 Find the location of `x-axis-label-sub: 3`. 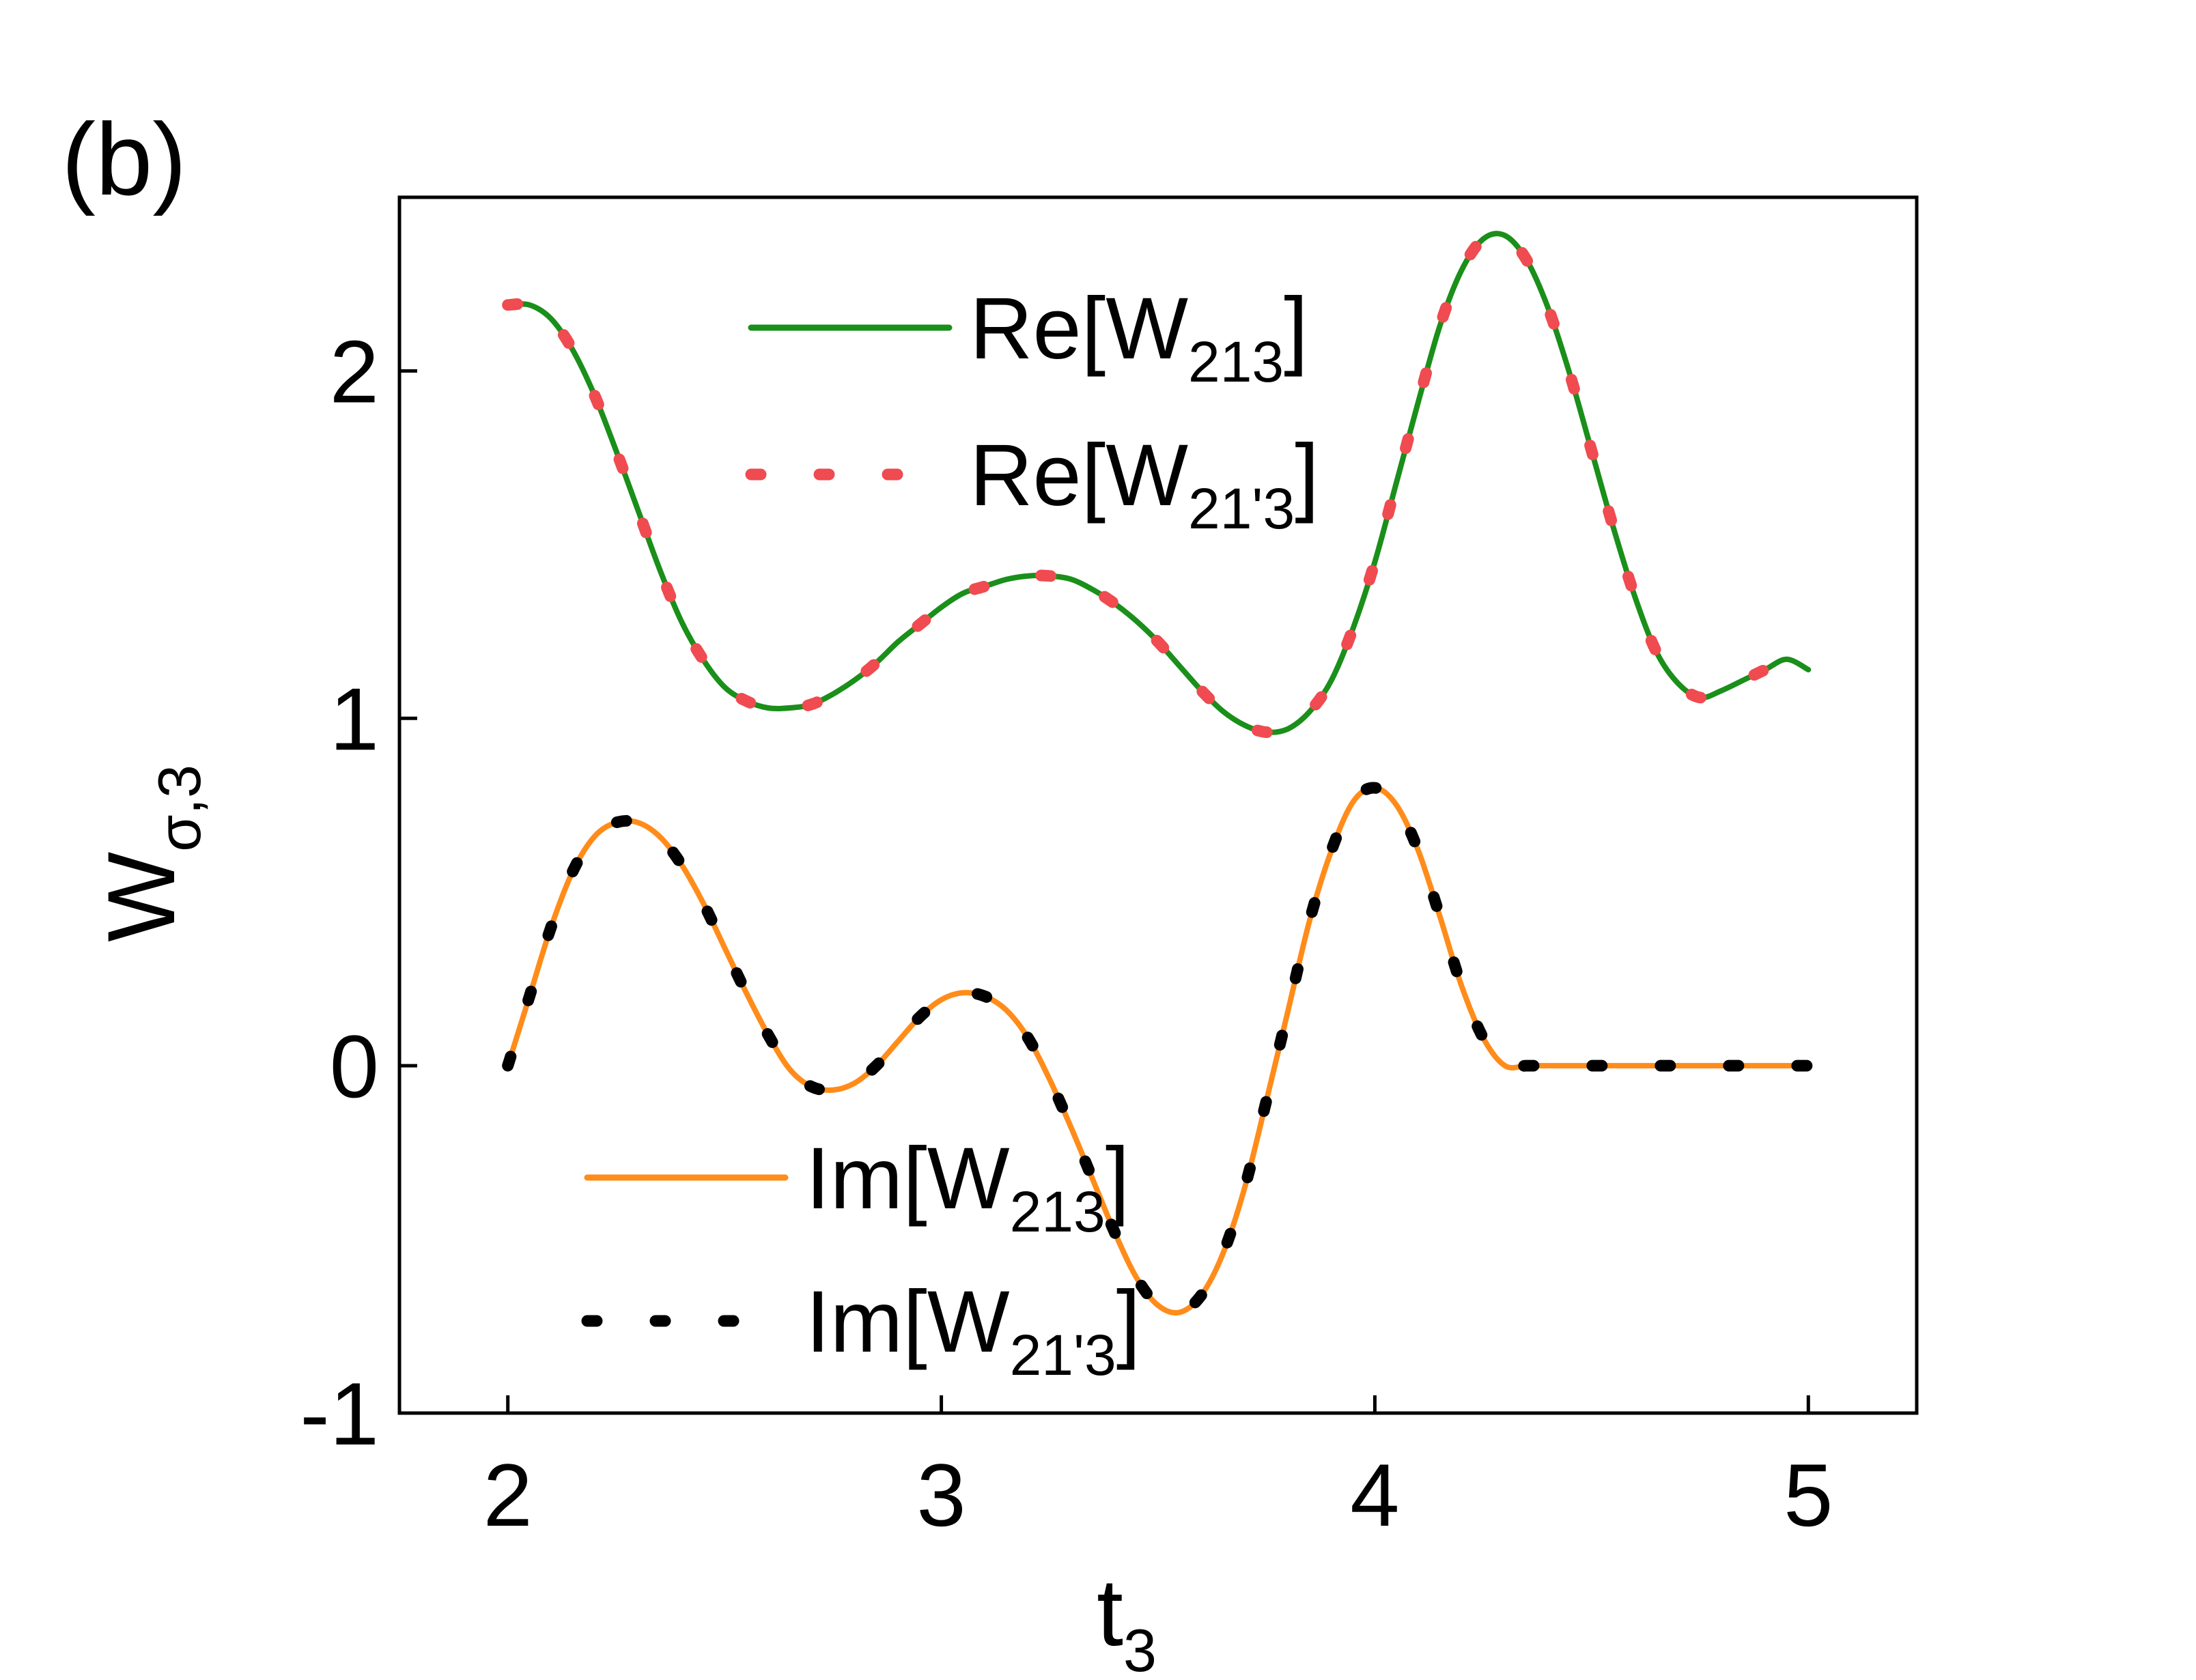

x-axis-label-sub: 3 is located at coordinates (1140, 1648).